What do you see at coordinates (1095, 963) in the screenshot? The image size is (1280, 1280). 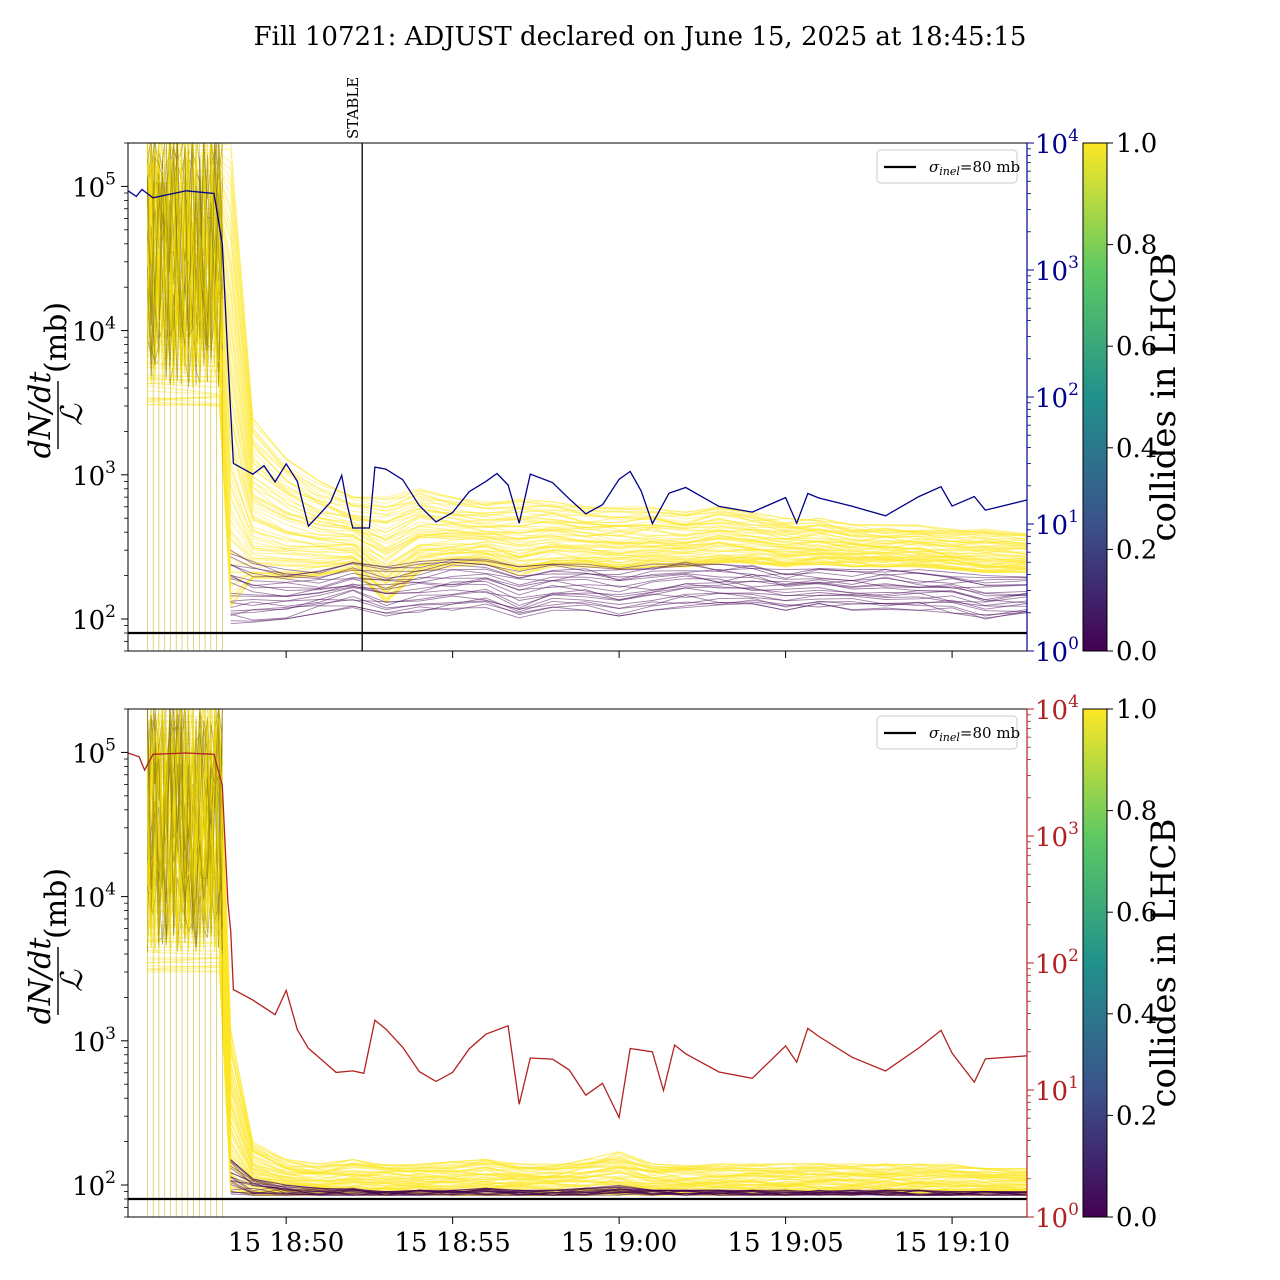 I see `colorbar-gradient` at bounding box center [1095, 963].